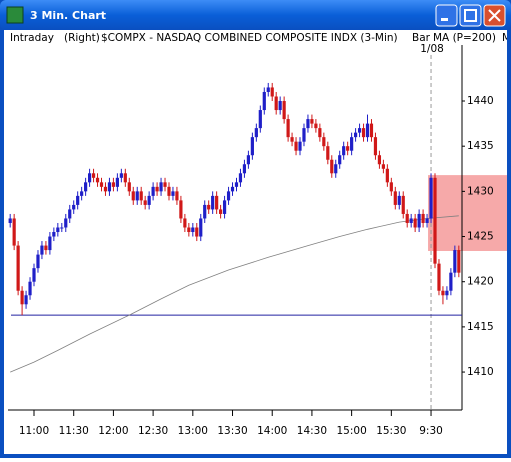 This screenshot has width=511, height=462. What do you see at coordinates (446, 15) in the screenshot?
I see `minimize-button` at bounding box center [446, 15].